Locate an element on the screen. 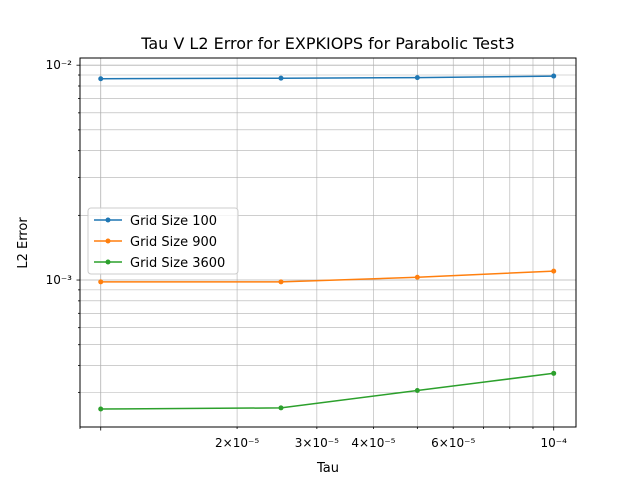 The width and height of the screenshot is (640, 480). legend-label-grid-size-100: Grid Size 100 is located at coordinates (173, 221).